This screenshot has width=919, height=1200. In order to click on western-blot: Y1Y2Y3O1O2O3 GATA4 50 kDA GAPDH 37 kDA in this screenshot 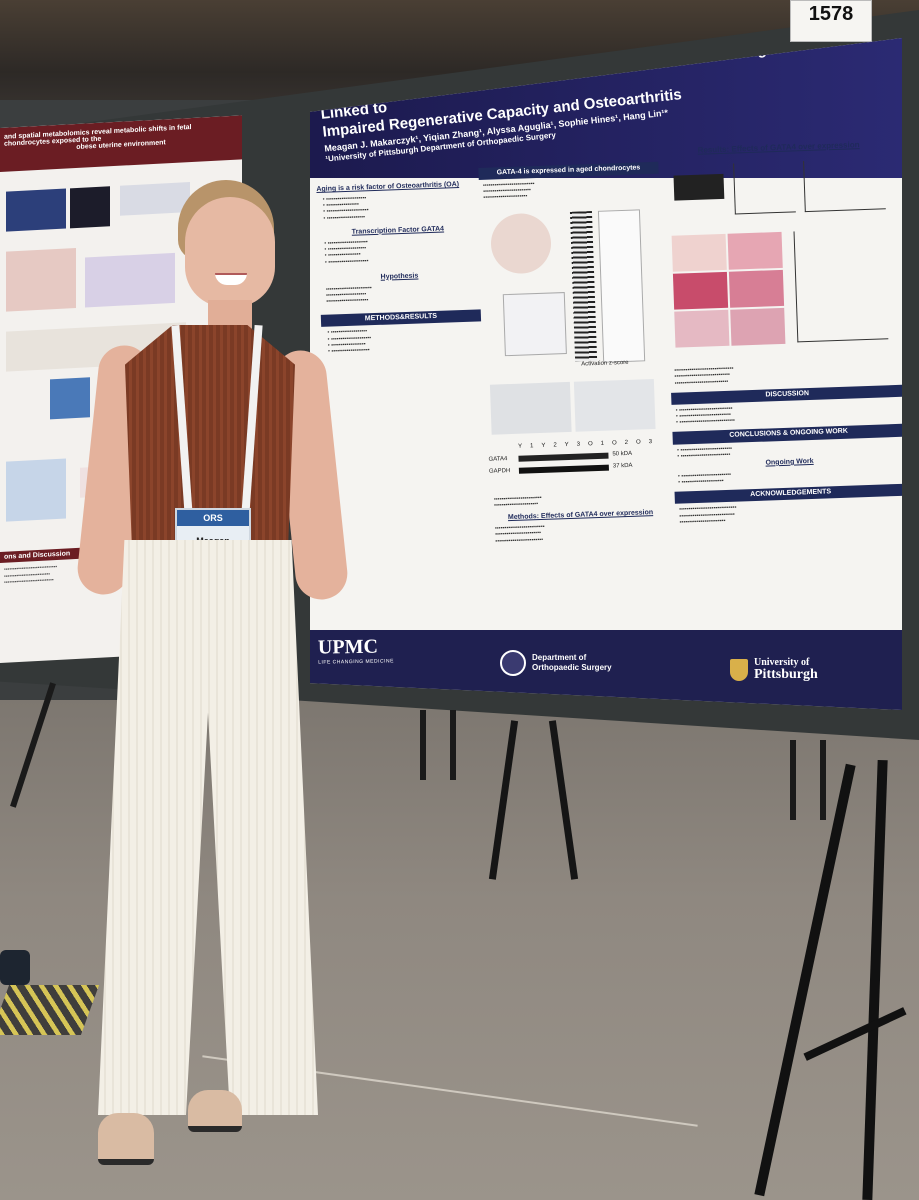, I will do `click(579, 466)`.